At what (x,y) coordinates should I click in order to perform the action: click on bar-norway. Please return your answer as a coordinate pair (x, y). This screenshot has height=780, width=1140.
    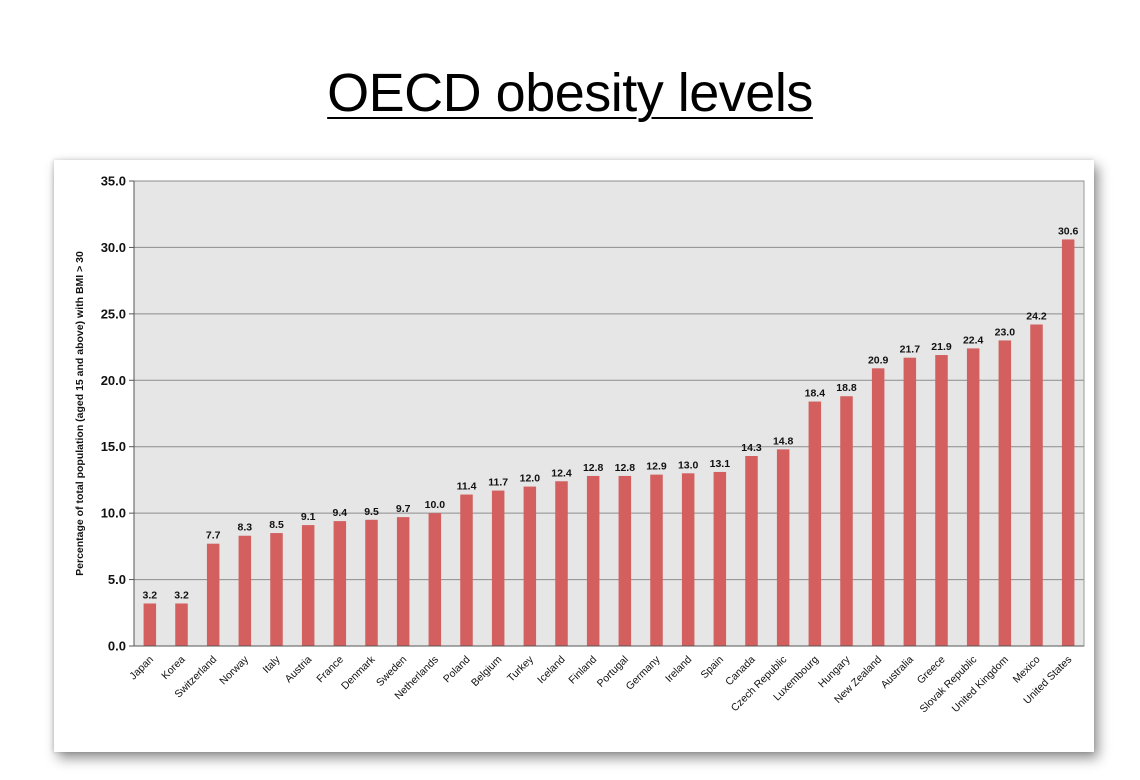
    Looking at the image, I should click on (245, 590).